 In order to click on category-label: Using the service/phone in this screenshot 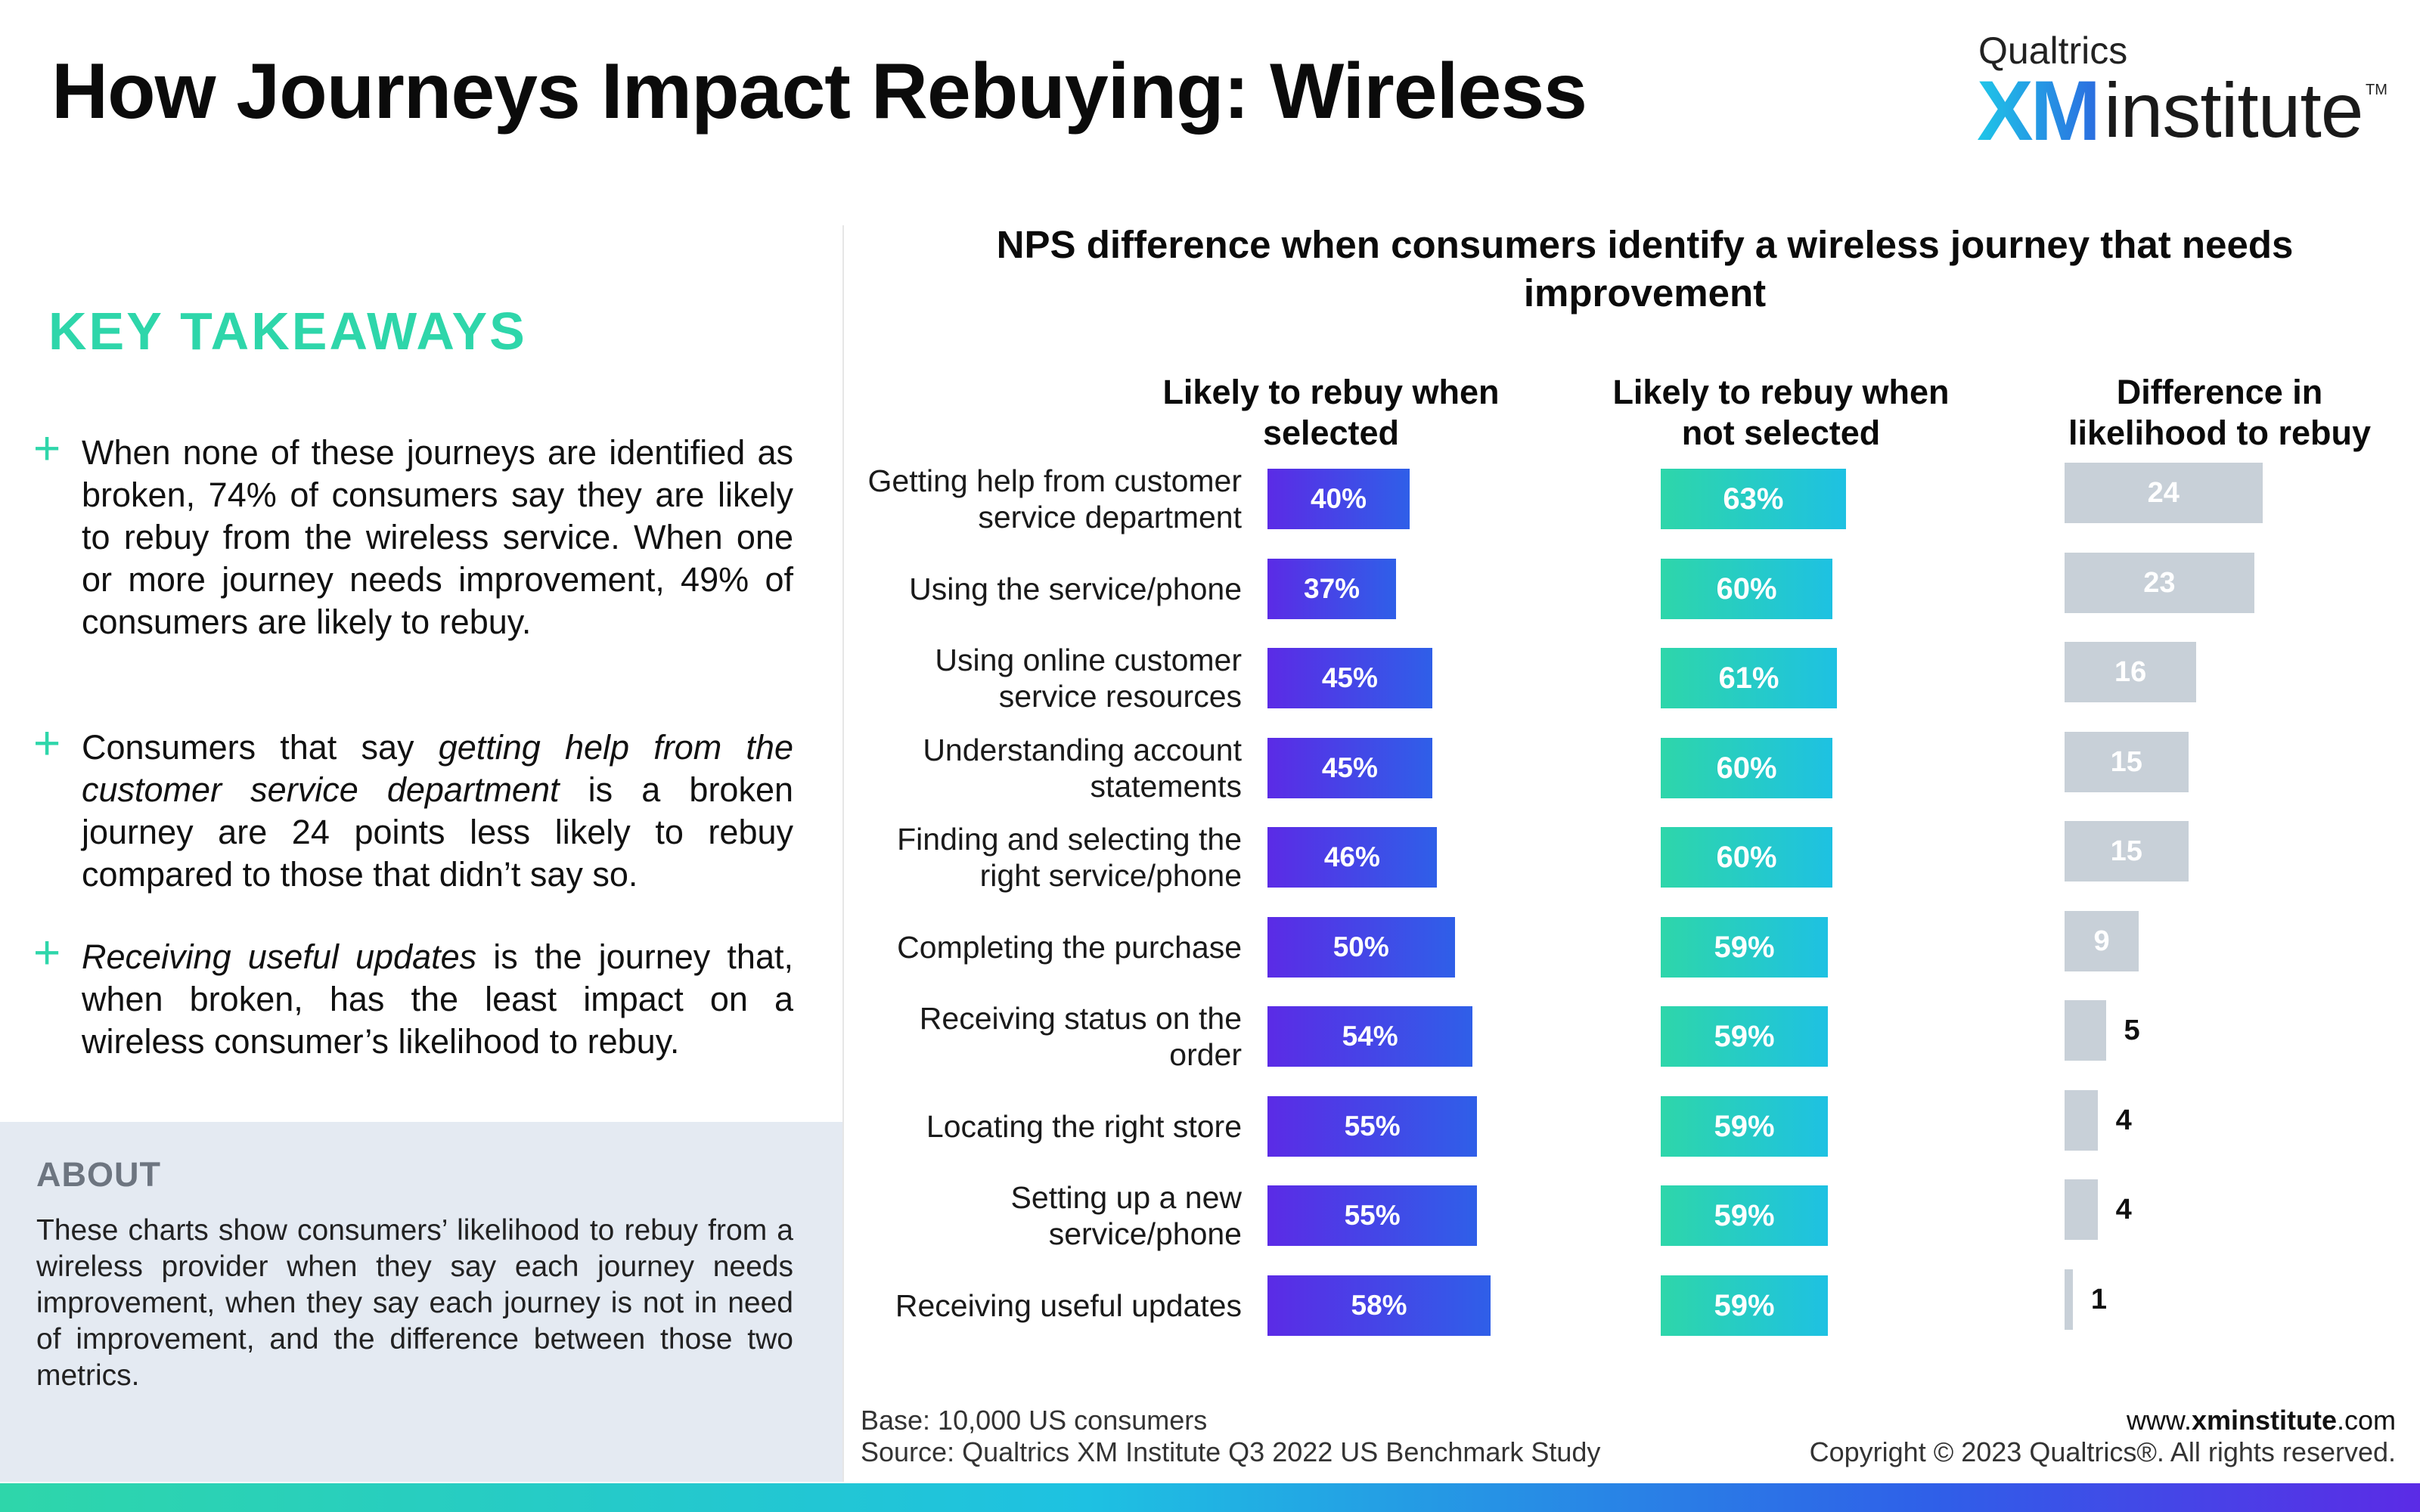, I will do `click(1030, 589)`.